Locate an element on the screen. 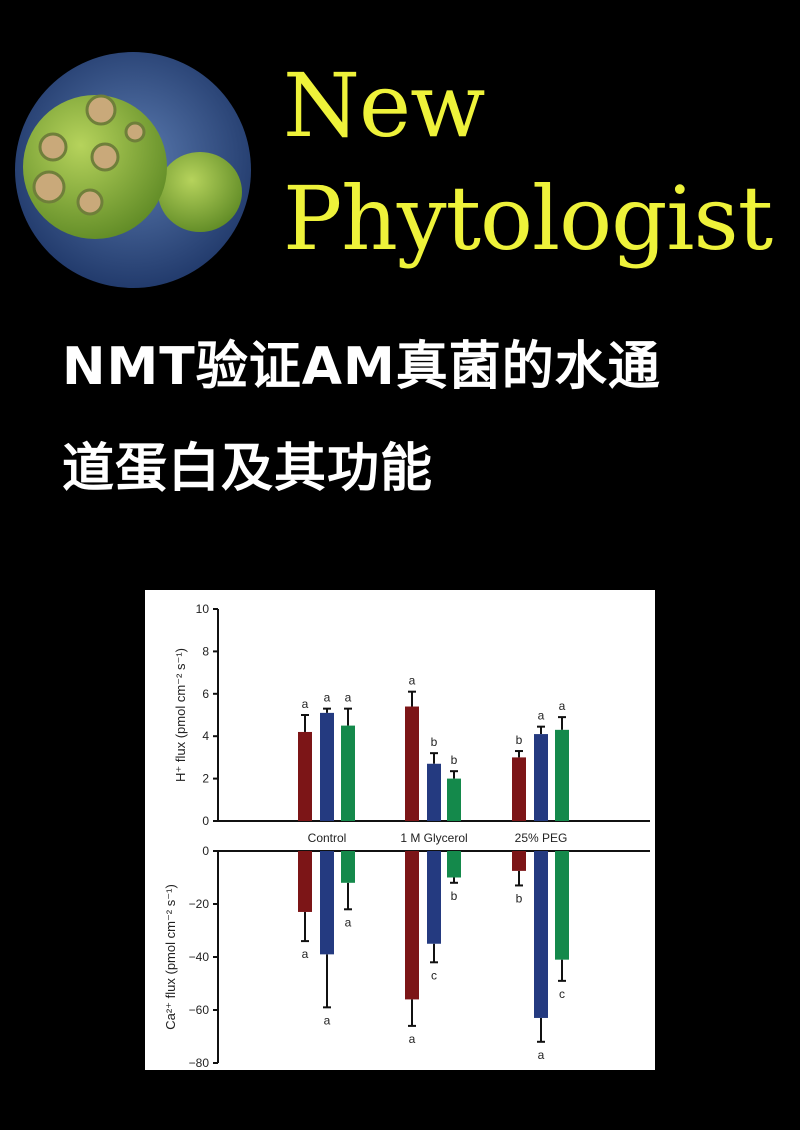 The image size is (800, 1130). headline-line1: NMT验证AM真菌的水通 is located at coordinates (361, 367).